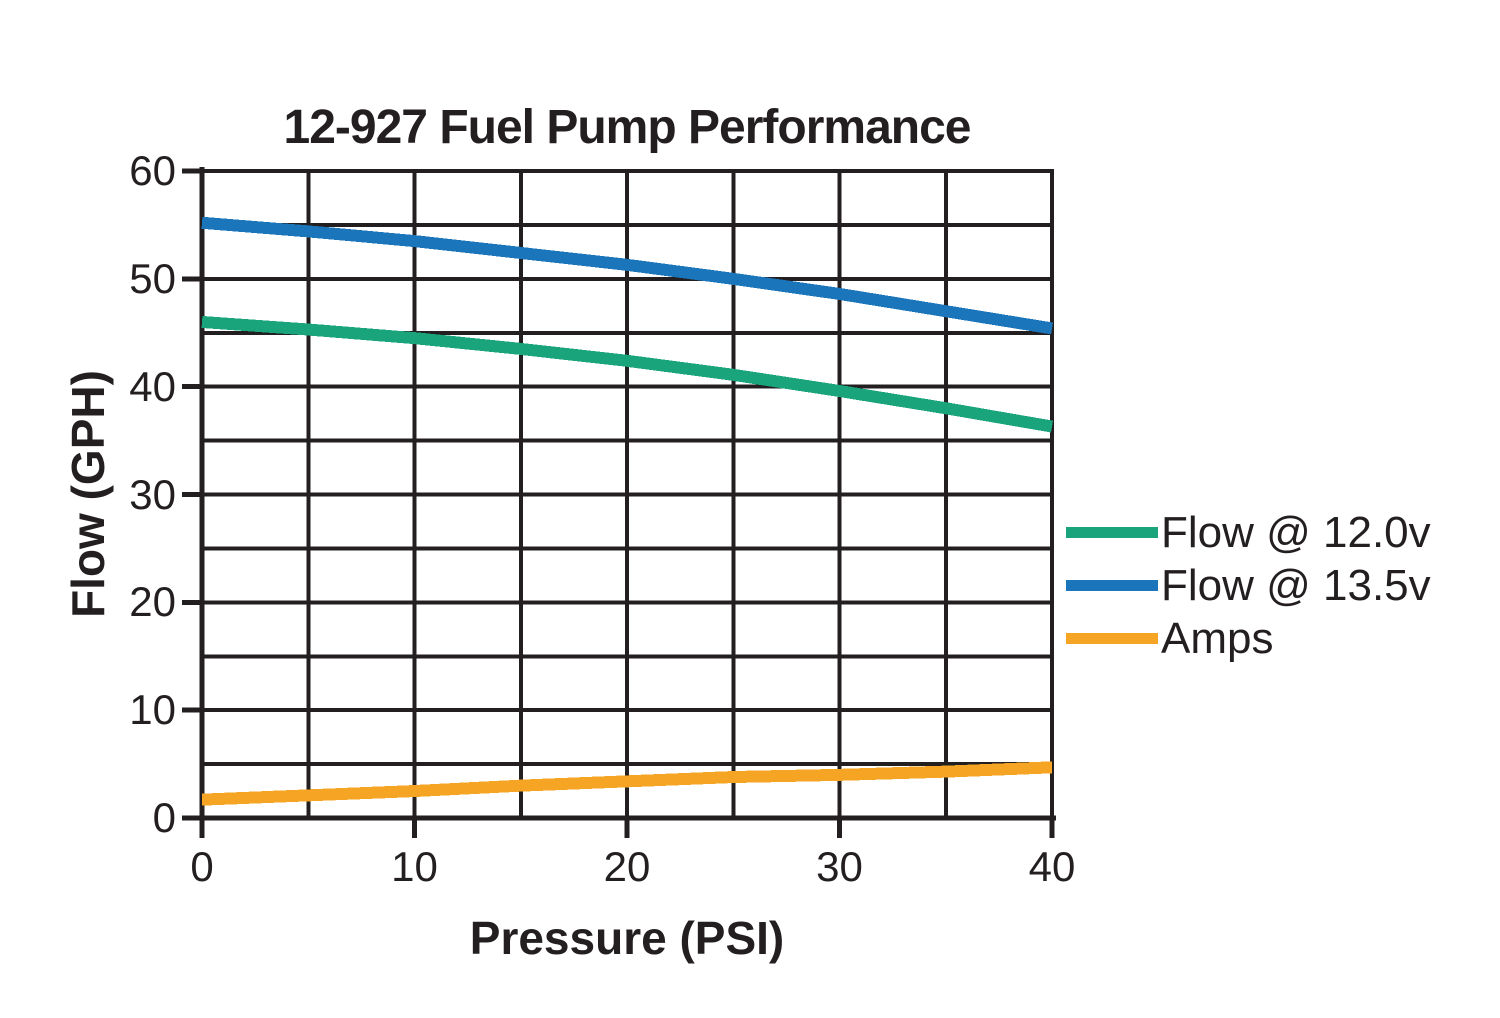 The image size is (1500, 1018). Describe the element at coordinates (152, 278) in the screenshot. I see `y-tick-label: 50` at that location.